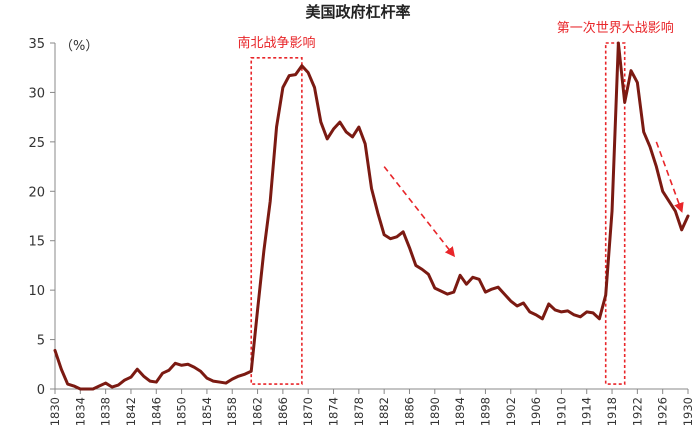  What do you see at coordinates (80, 411) in the screenshot?
I see `x-tick-label: 1834` at bounding box center [80, 411].